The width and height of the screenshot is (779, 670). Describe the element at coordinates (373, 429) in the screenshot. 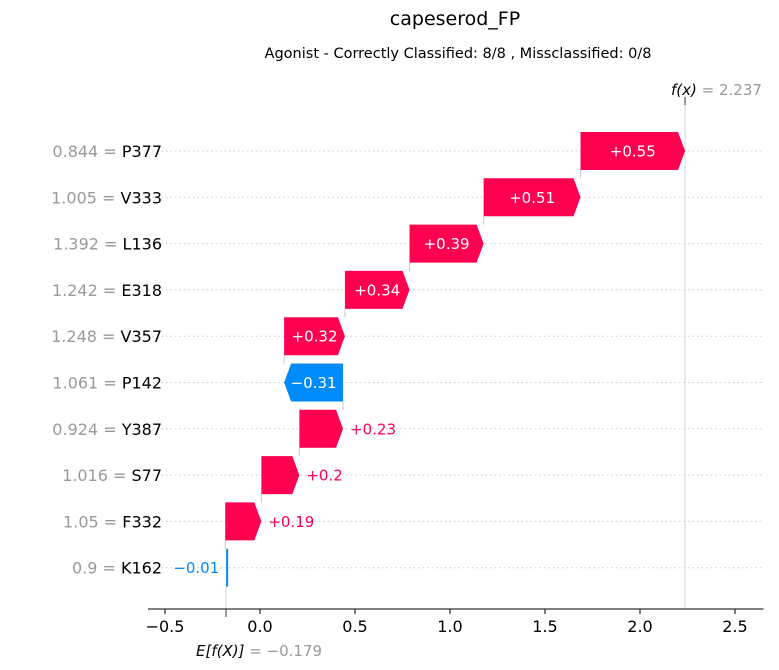

I see `bar-value-label: +0.23` at that location.